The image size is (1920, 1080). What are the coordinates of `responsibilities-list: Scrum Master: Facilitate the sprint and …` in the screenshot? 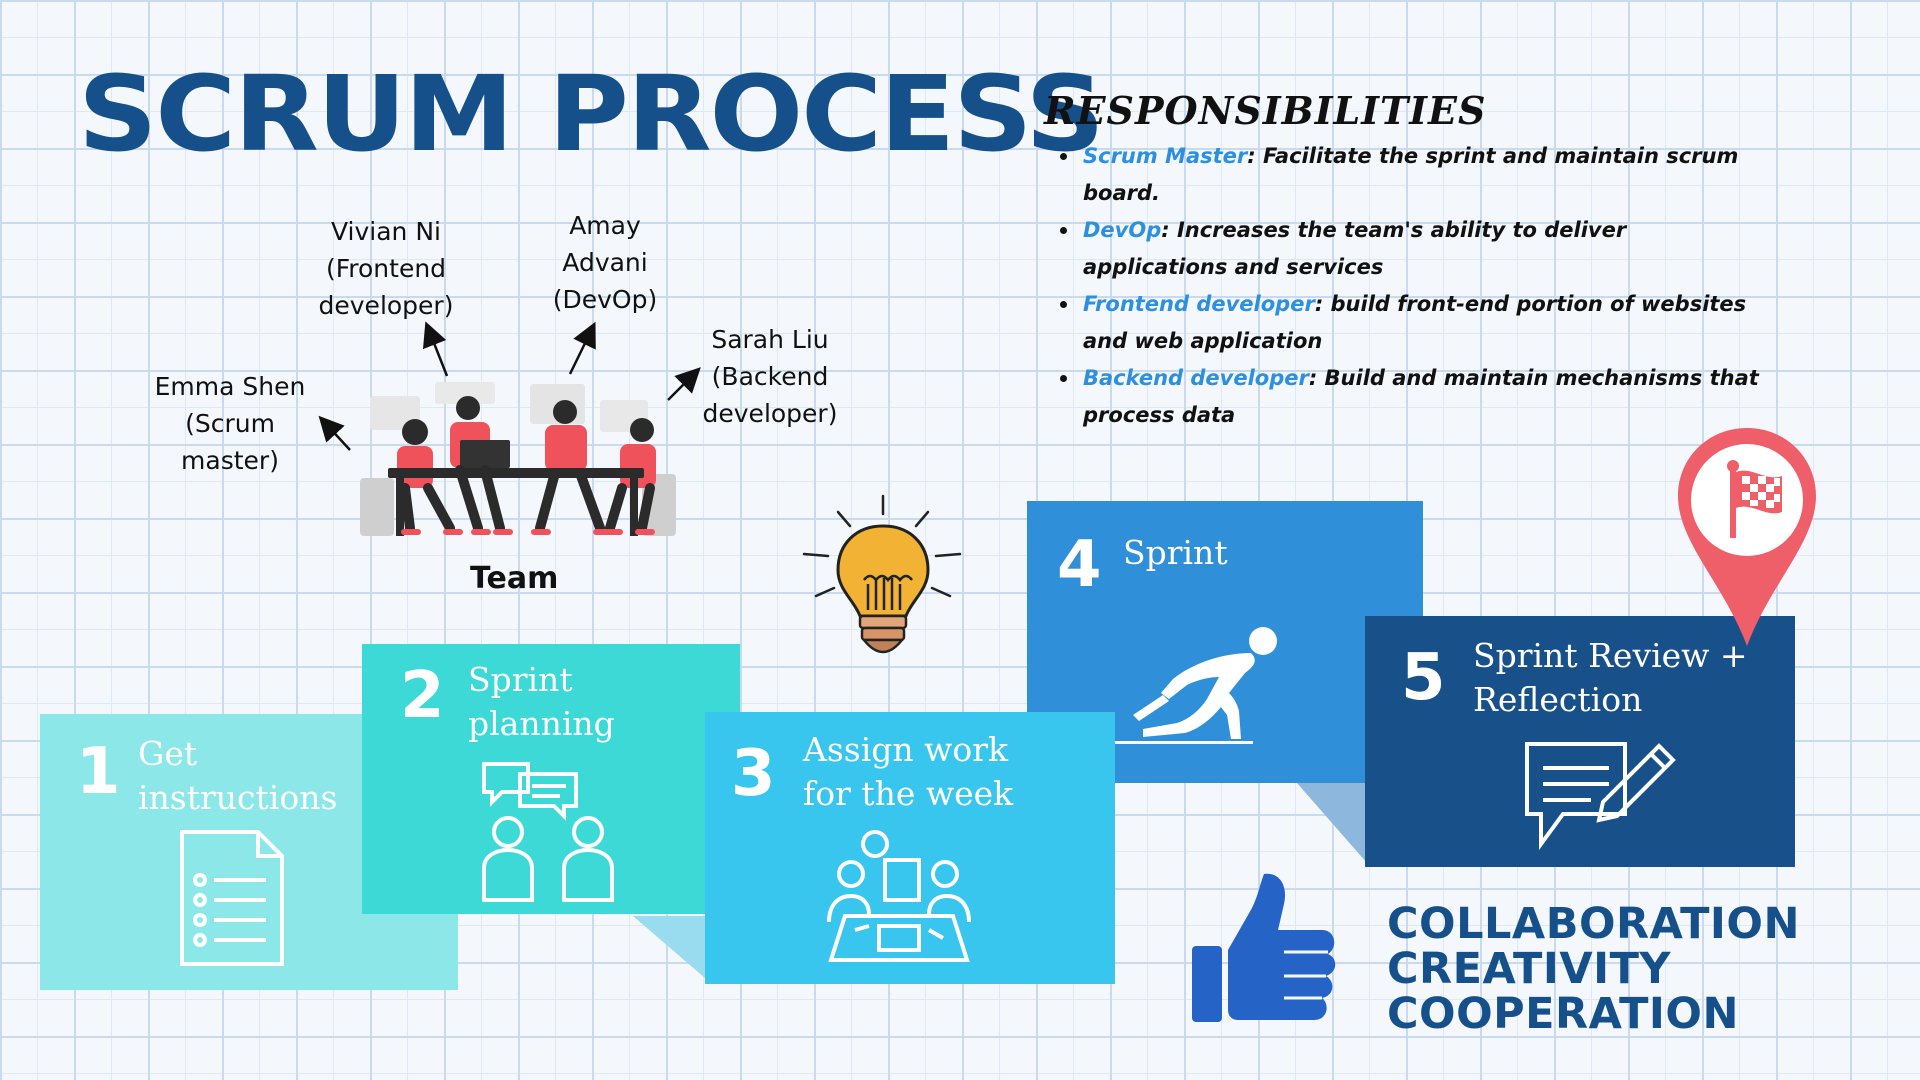 It's located at (1410, 286).